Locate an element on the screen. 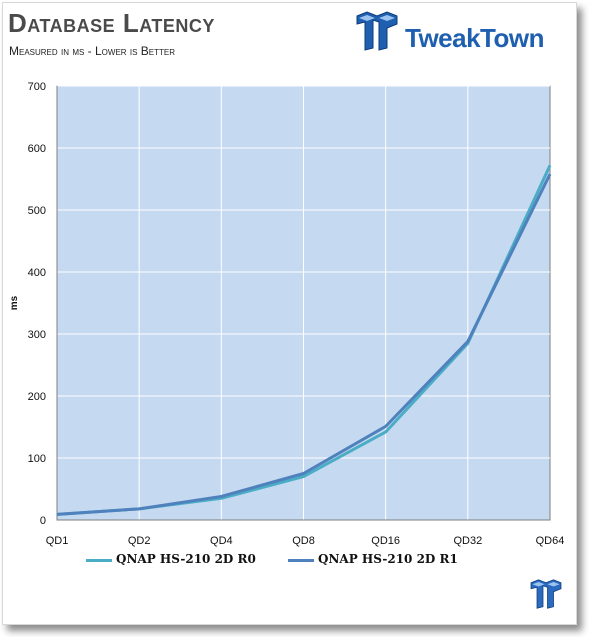 Image resolution: width=589 pixels, height=637 pixels. chart-subtitle: Measured in ms - Lower is Better is located at coordinates (92, 51).